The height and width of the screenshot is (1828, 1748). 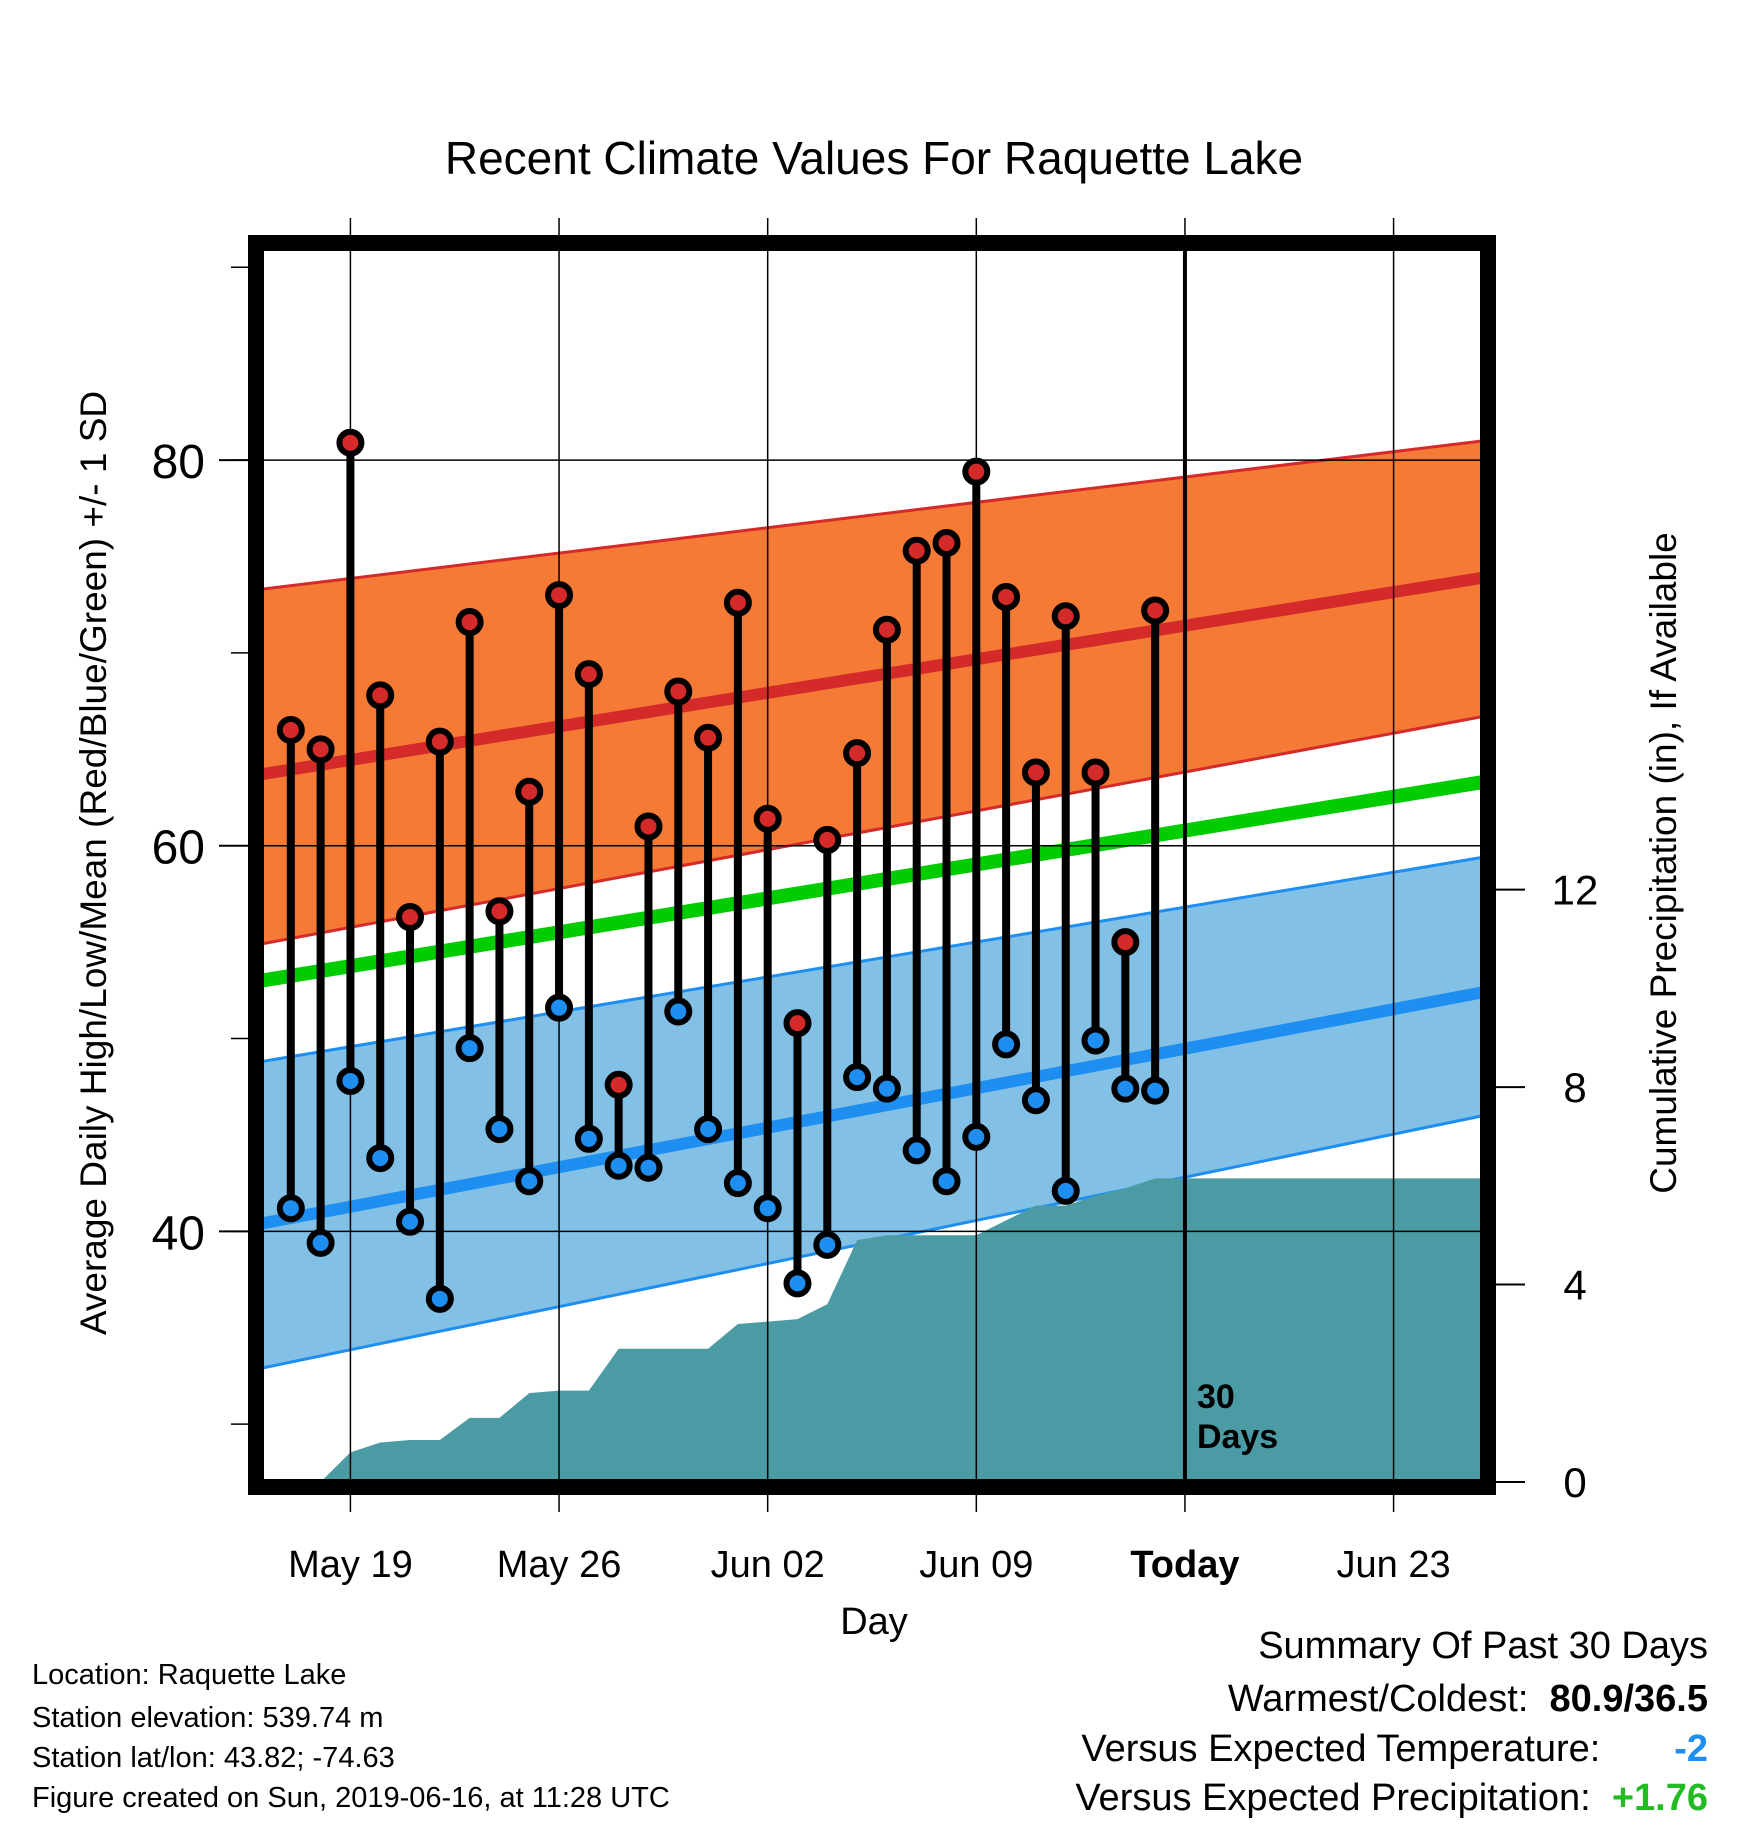 What do you see at coordinates (1483, 1646) in the screenshot?
I see `summary-heading: Summary Of Past 30 Days` at bounding box center [1483, 1646].